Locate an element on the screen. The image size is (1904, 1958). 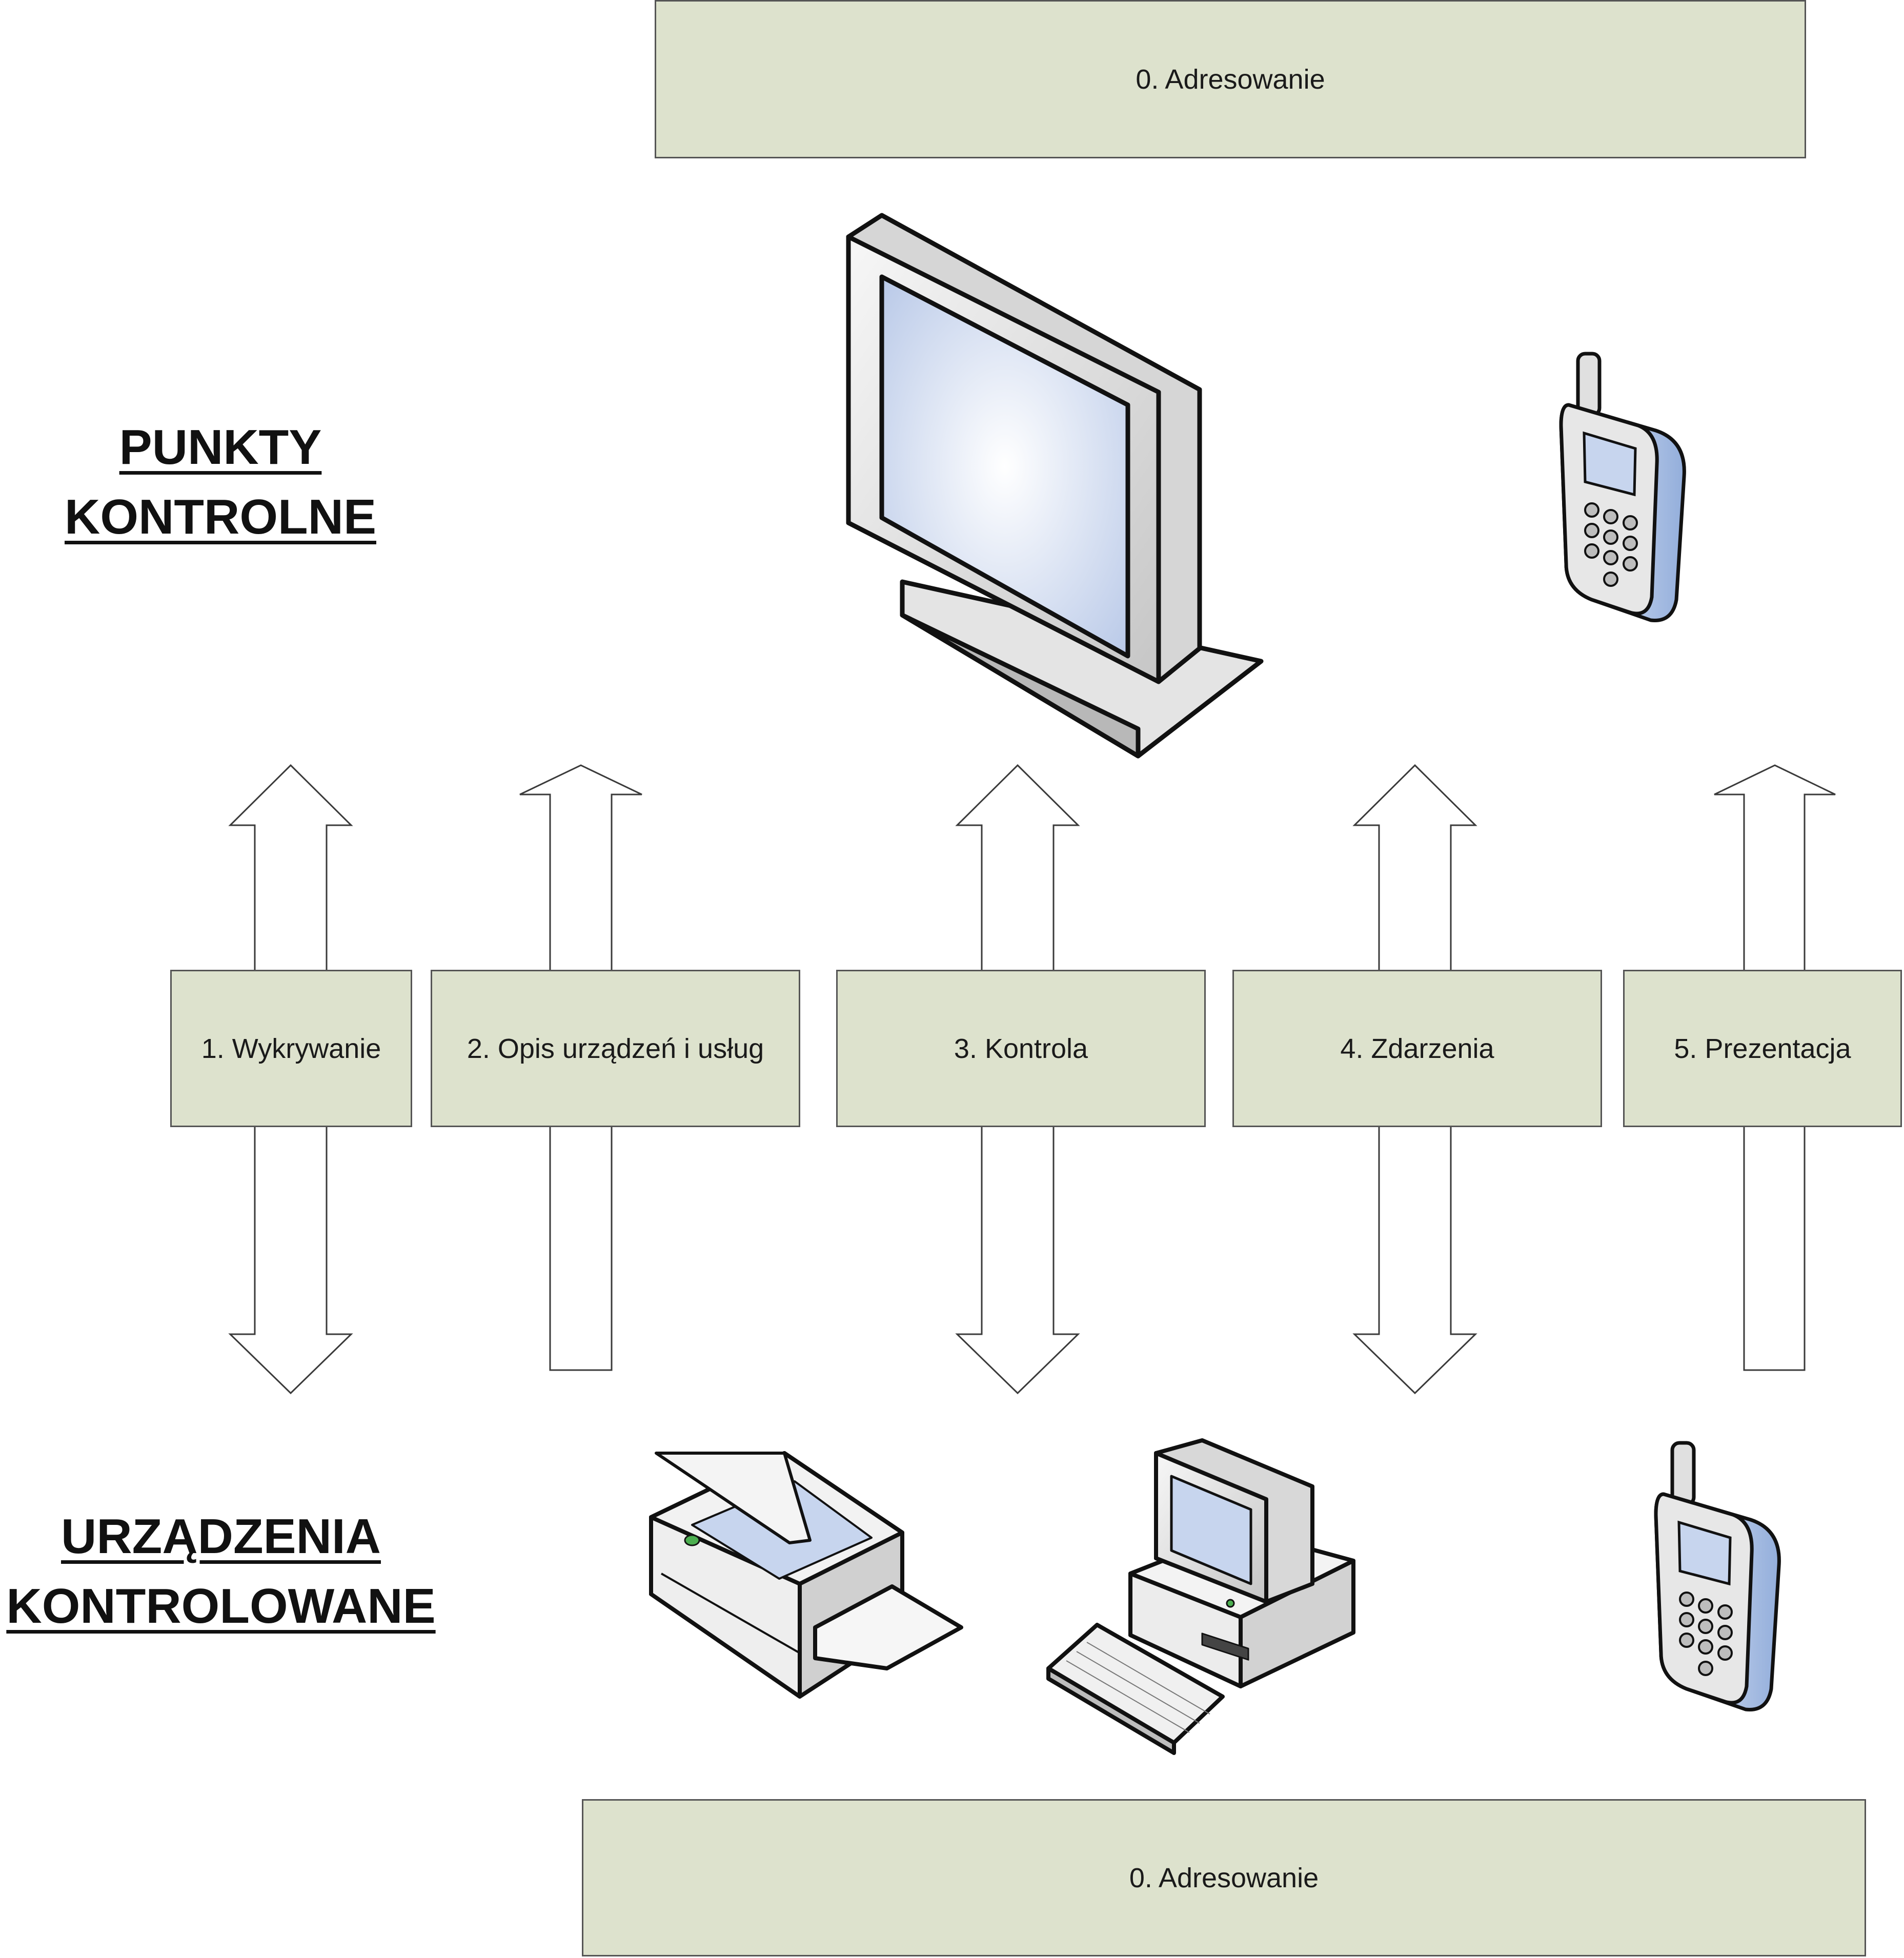
step-control: 3. Kontrola is located at coordinates (1021, 1048).